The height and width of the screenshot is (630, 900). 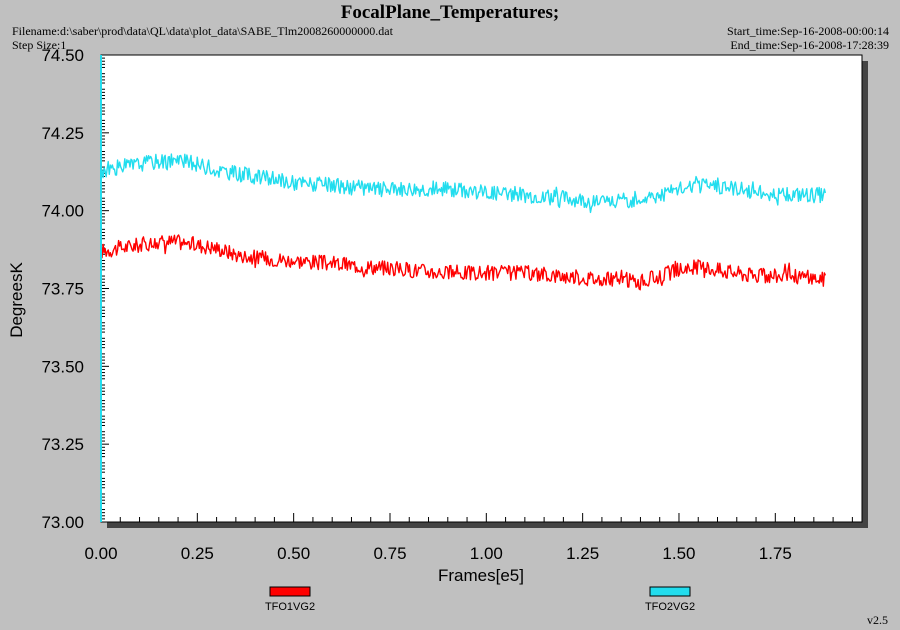 What do you see at coordinates (481, 575) in the screenshot?
I see `x-axis-title: Frames[e5]` at bounding box center [481, 575].